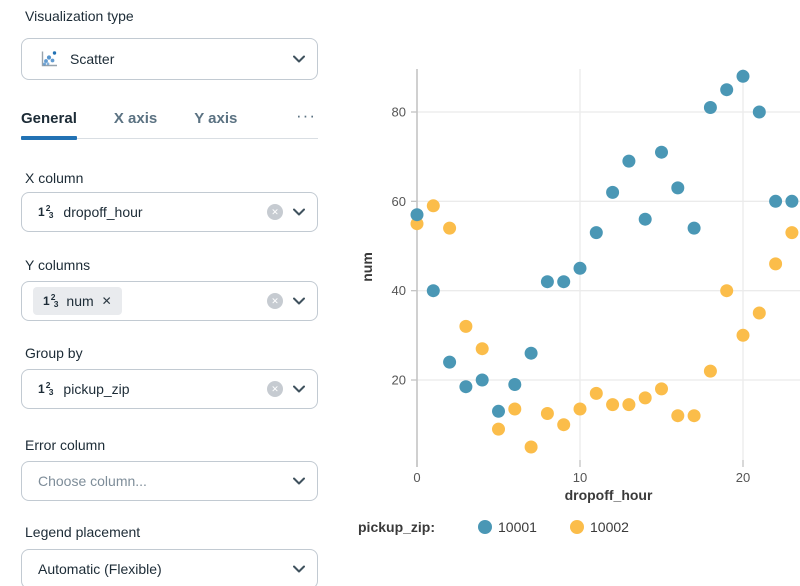 The image size is (800, 586). What do you see at coordinates (100, 569) in the screenshot?
I see `legend-placement-value: Automatic (Flexible)` at bounding box center [100, 569].